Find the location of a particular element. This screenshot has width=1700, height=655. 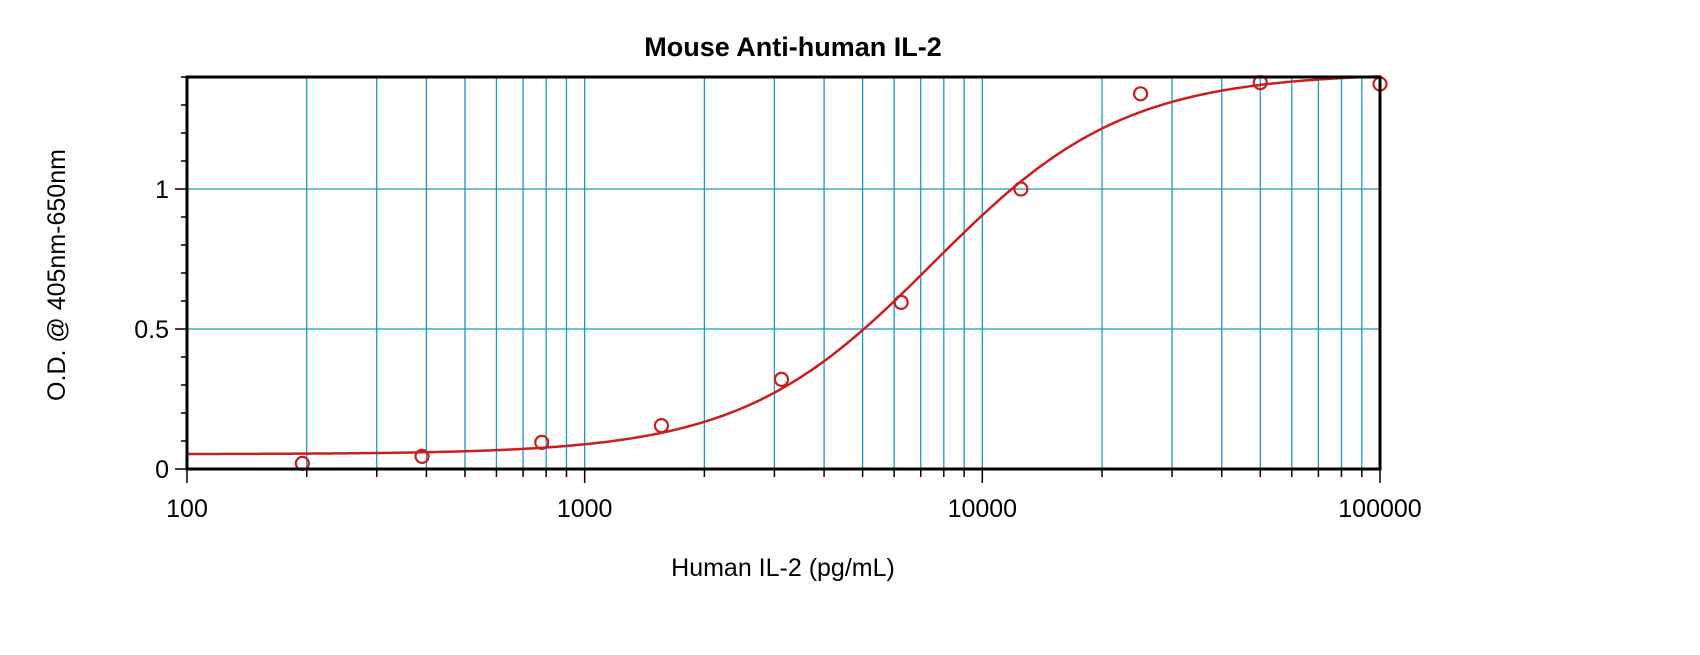

y-tick-label: 1 is located at coordinates (162, 190).